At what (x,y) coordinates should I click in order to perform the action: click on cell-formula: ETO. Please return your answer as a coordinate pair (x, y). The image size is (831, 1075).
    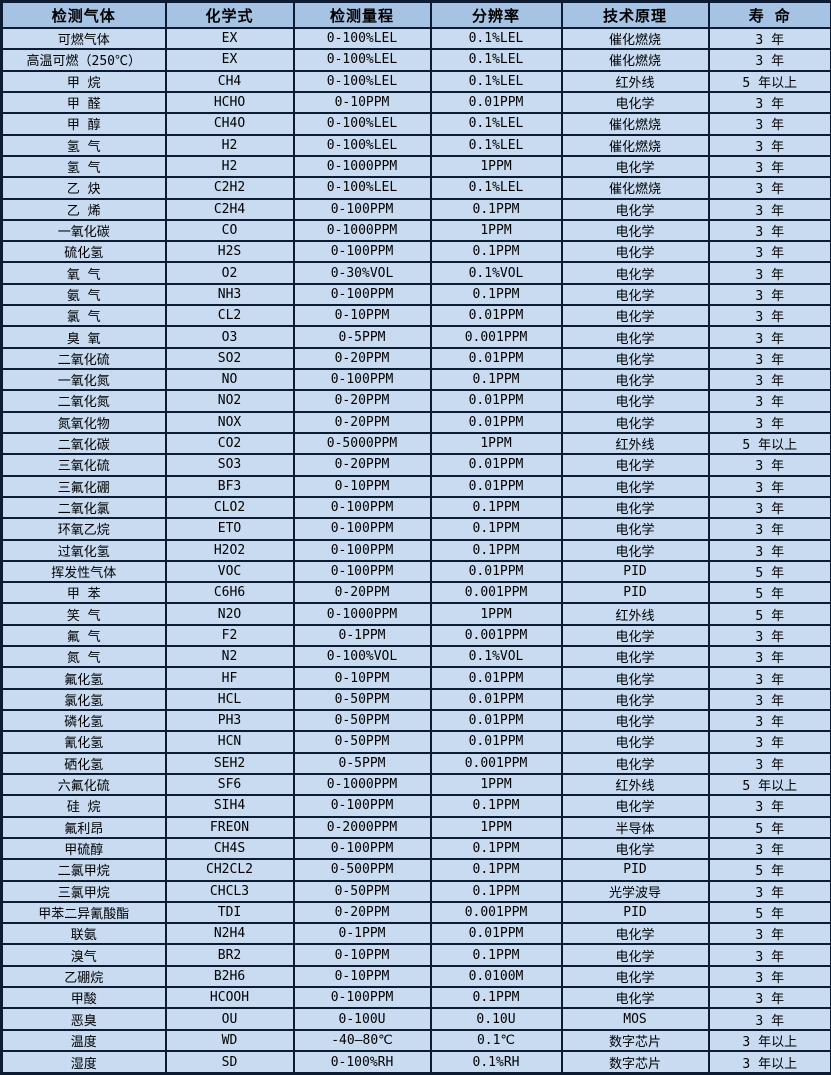
    Looking at the image, I should click on (229, 529).